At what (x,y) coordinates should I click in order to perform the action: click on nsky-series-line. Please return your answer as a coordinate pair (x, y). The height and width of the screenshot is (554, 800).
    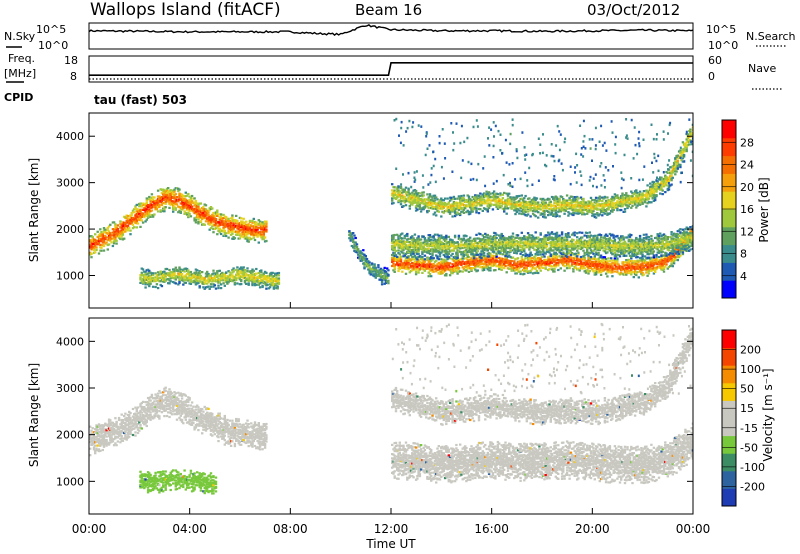
    Looking at the image, I should click on (391, 30).